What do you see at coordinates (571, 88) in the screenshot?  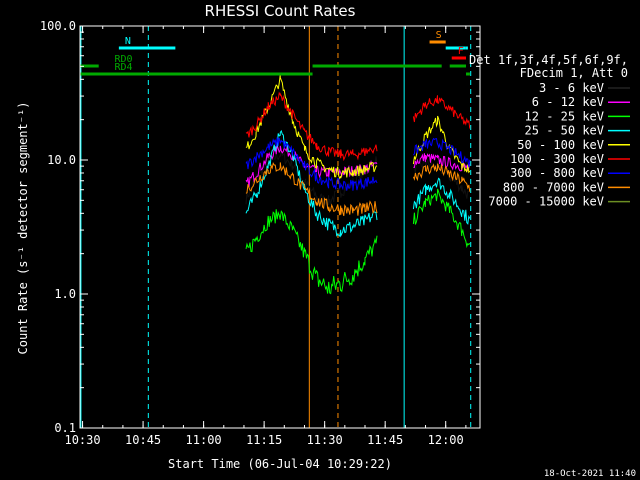 I see `legend-label-0: 3 - 6 keV` at bounding box center [571, 88].